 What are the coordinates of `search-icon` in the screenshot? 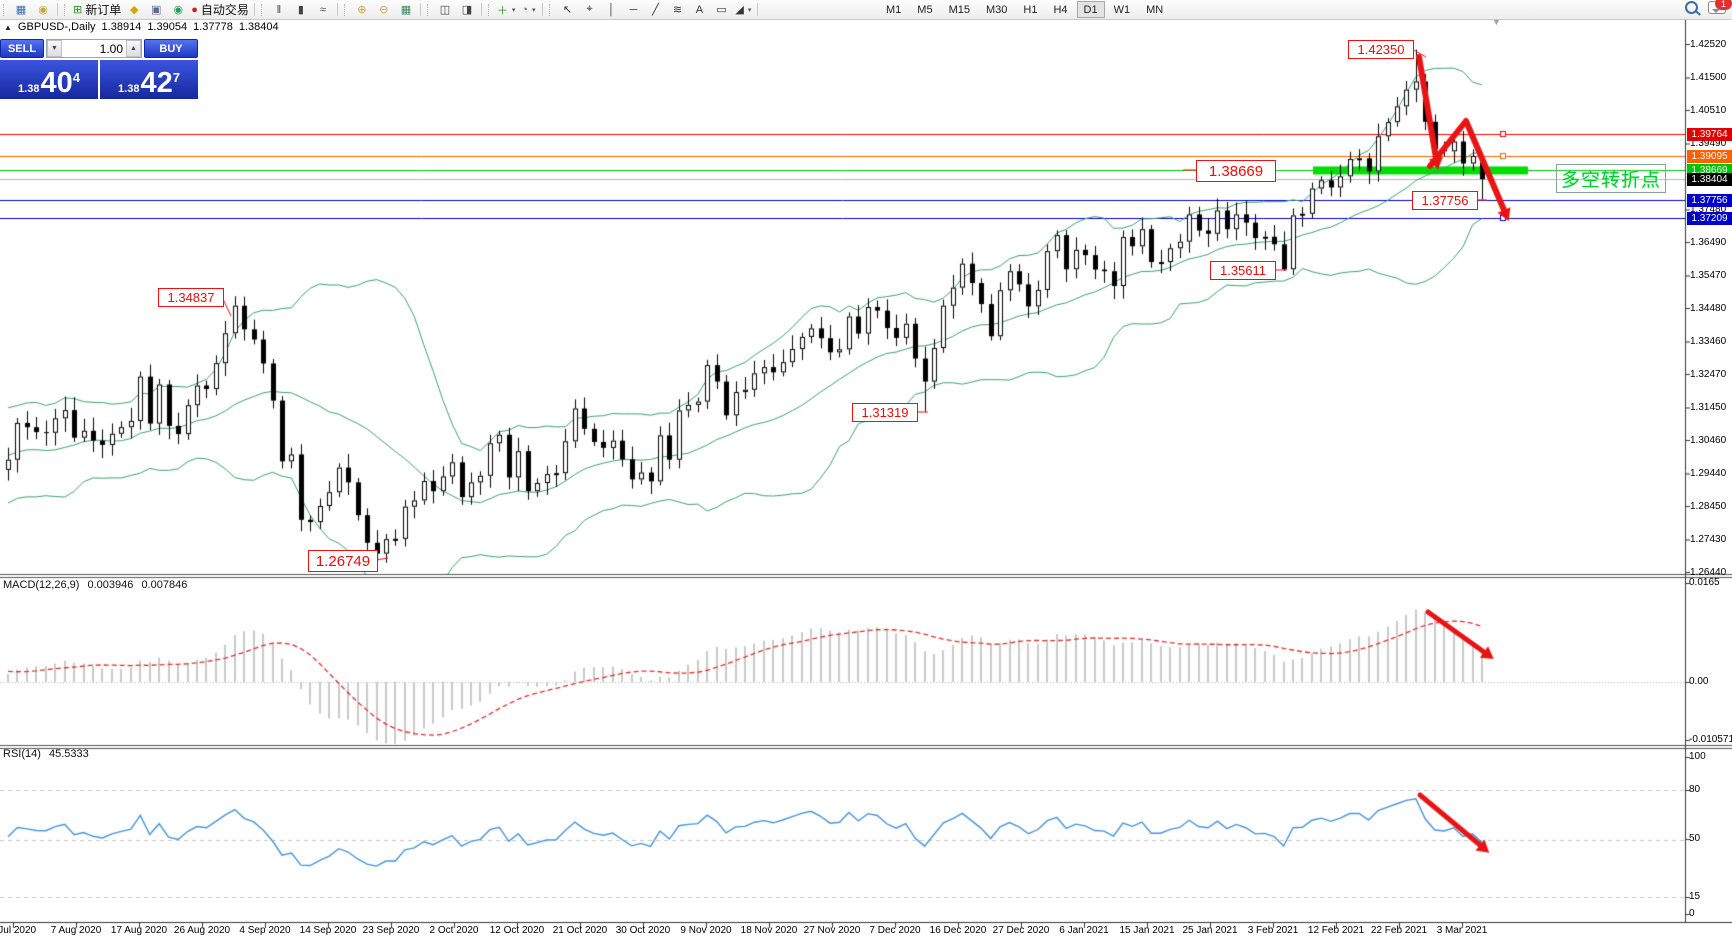 It's located at (1691, 7).